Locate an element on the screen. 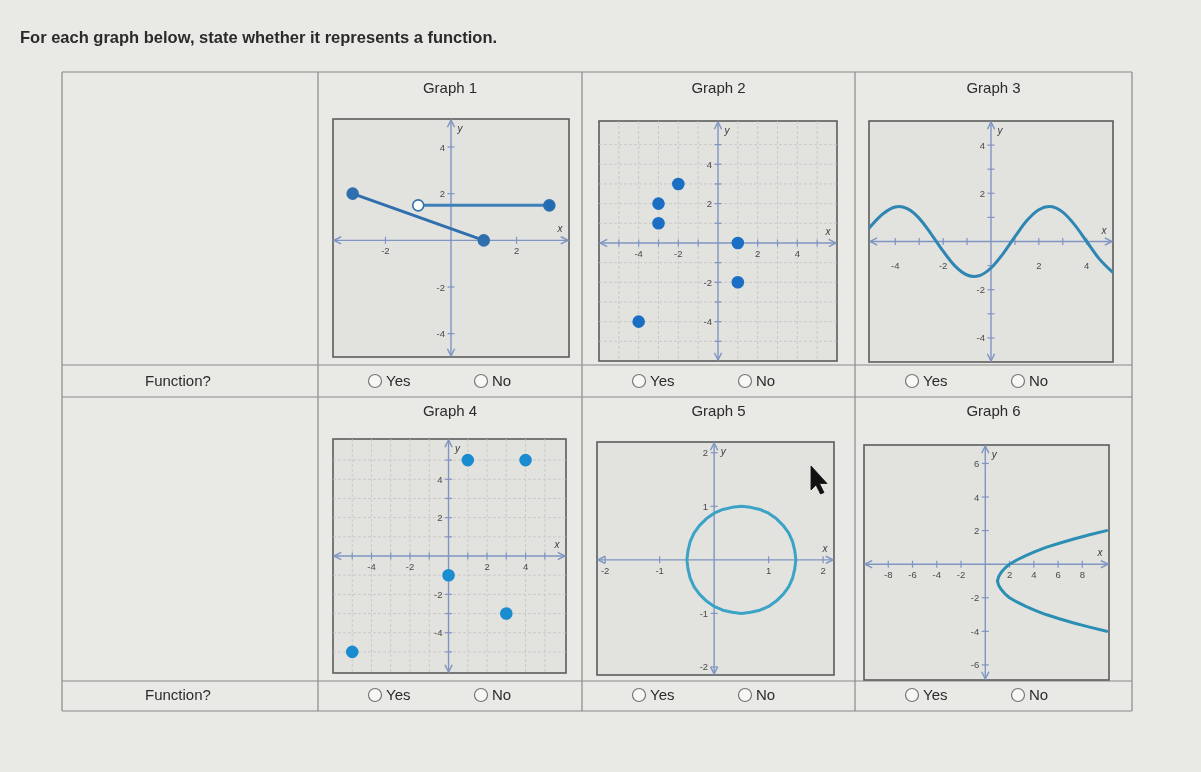 The width and height of the screenshot is (1201, 772). chart-title: Graph 4 is located at coordinates (450, 410).